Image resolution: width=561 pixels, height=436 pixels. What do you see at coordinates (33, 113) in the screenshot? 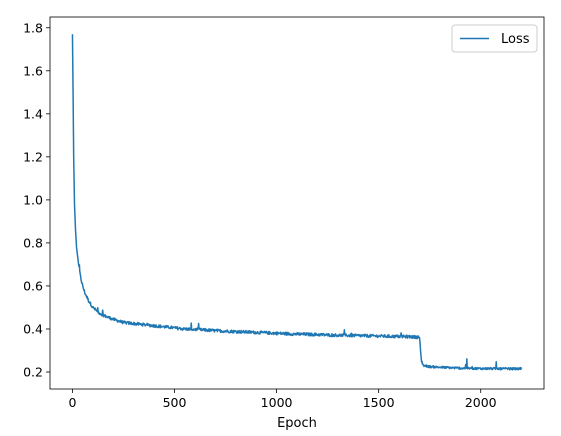
I see `y-tick-label: 1.4` at bounding box center [33, 113].